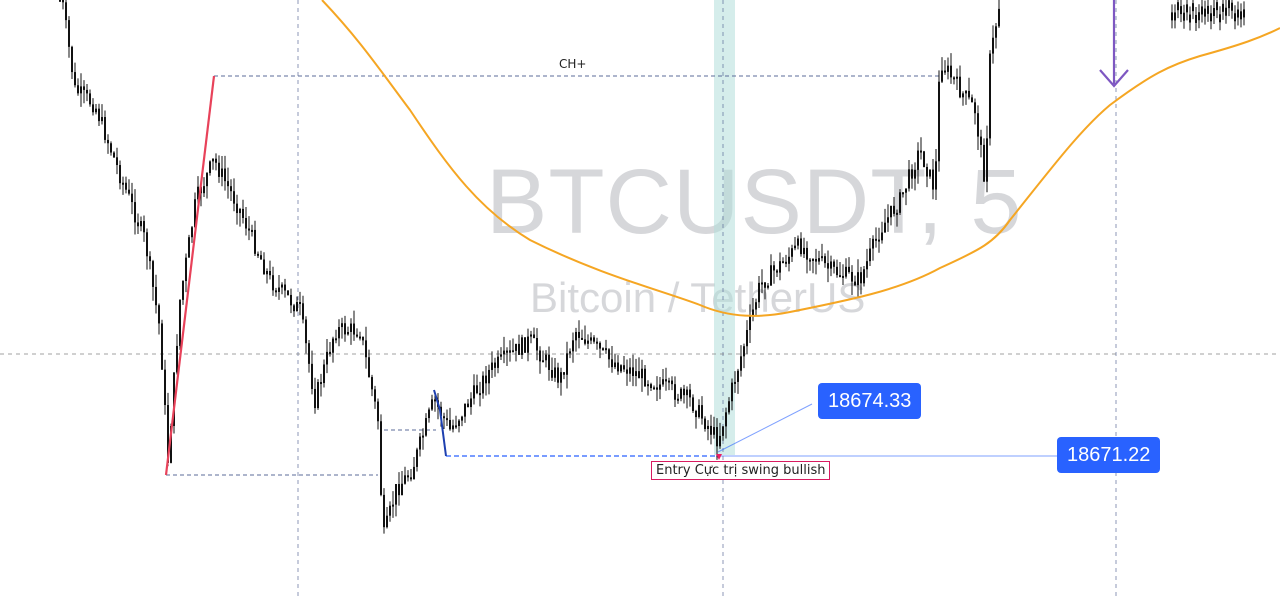  Describe the element at coordinates (870, 401) in the screenshot. I see `price-label-18674: 18674.33` at that location.